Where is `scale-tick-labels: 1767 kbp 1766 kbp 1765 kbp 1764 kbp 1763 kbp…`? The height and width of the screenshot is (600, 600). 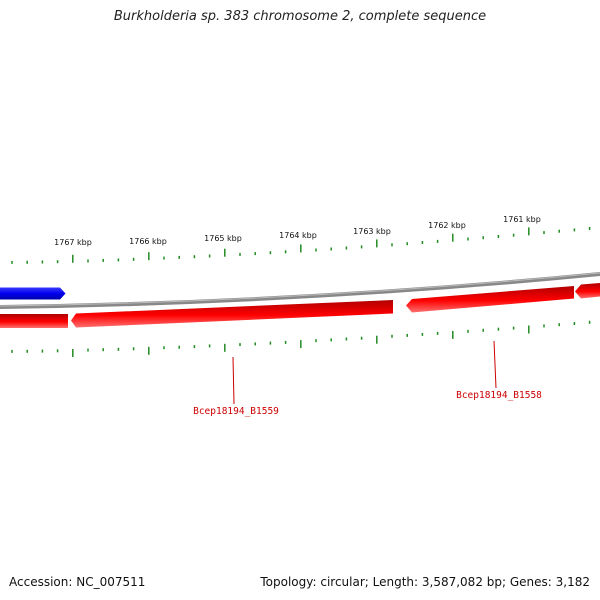
scale-tick-labels: 1767 kbp 1766 kbp 1765 kbp 1764 kbp 1763 kbp… is located at coordinates (297, 231).